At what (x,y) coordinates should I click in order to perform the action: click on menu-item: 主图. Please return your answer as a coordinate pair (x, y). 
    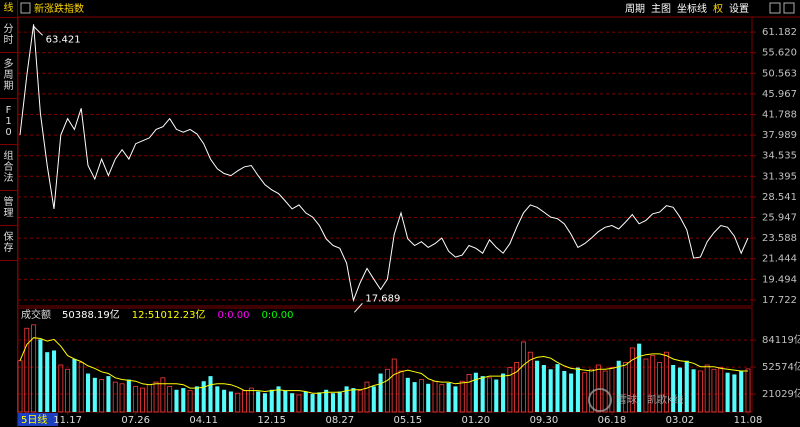
    Looking at the image, I should click on (661, 9).